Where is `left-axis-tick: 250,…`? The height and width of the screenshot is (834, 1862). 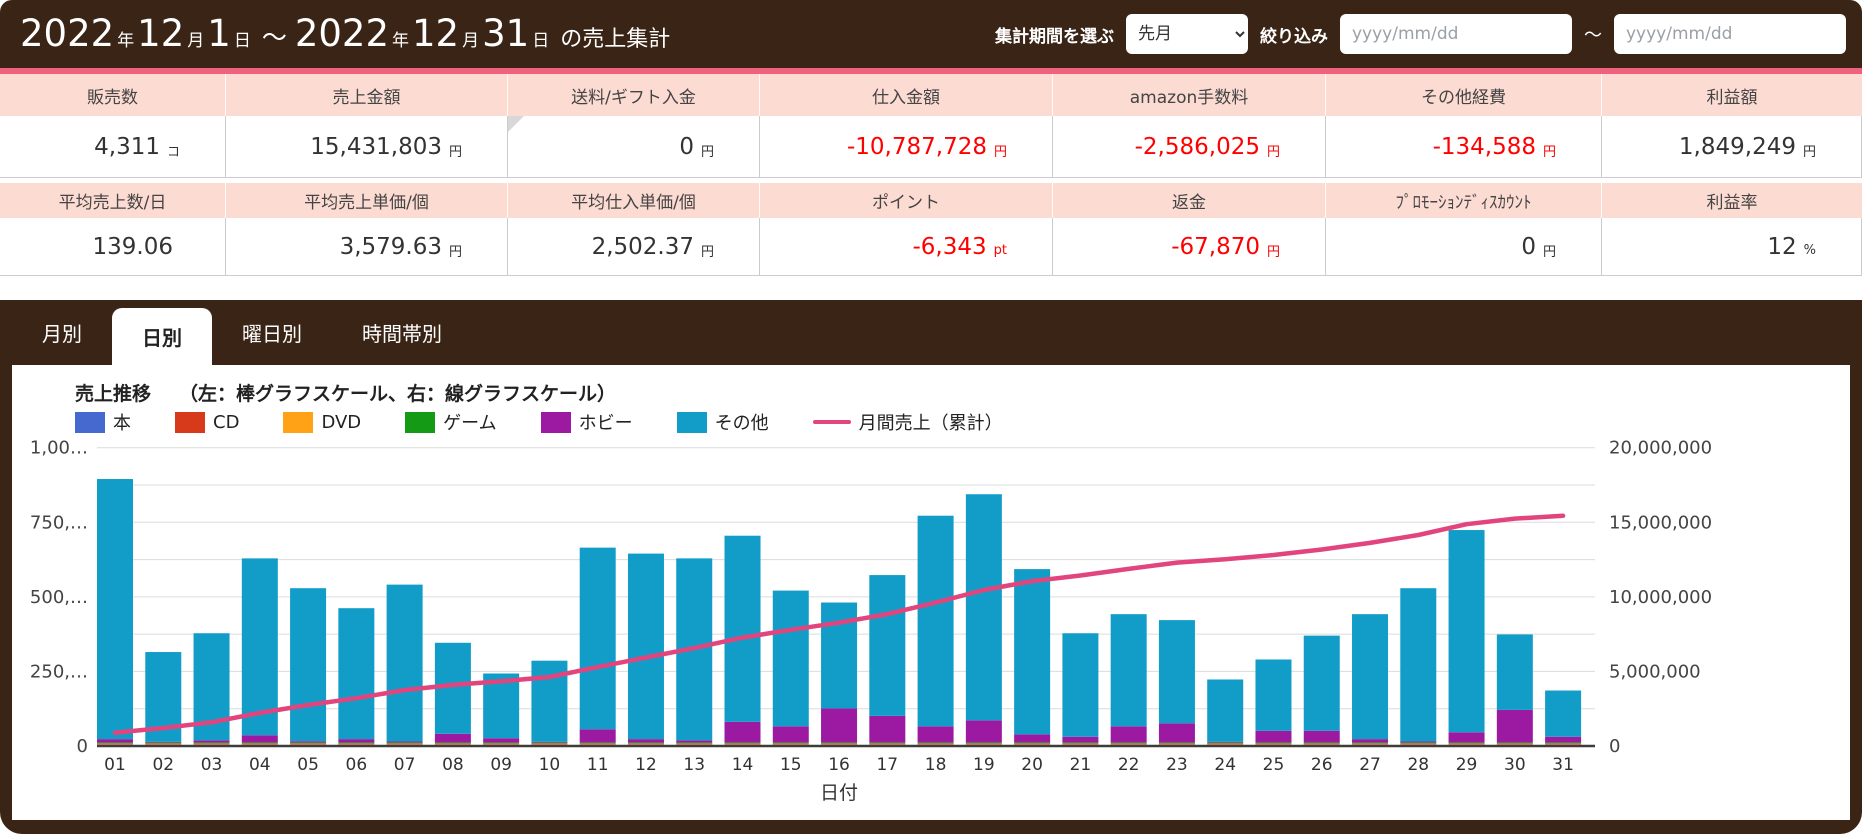 left-axis-tick: 250,… is located at coordinates (59, 671).